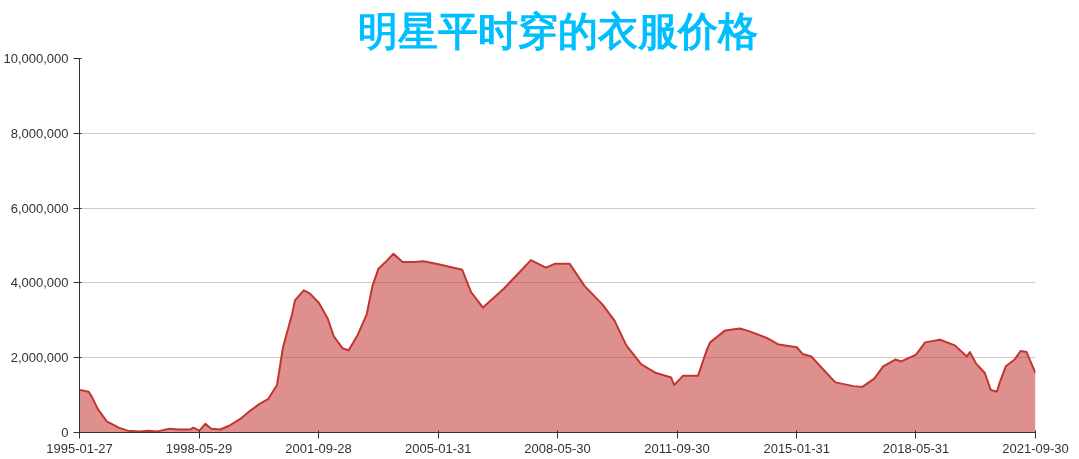 The height and width of the screenshot is (459, 1079). I want to click on x-tick-label: 2018-05-31, so click(916, 448).